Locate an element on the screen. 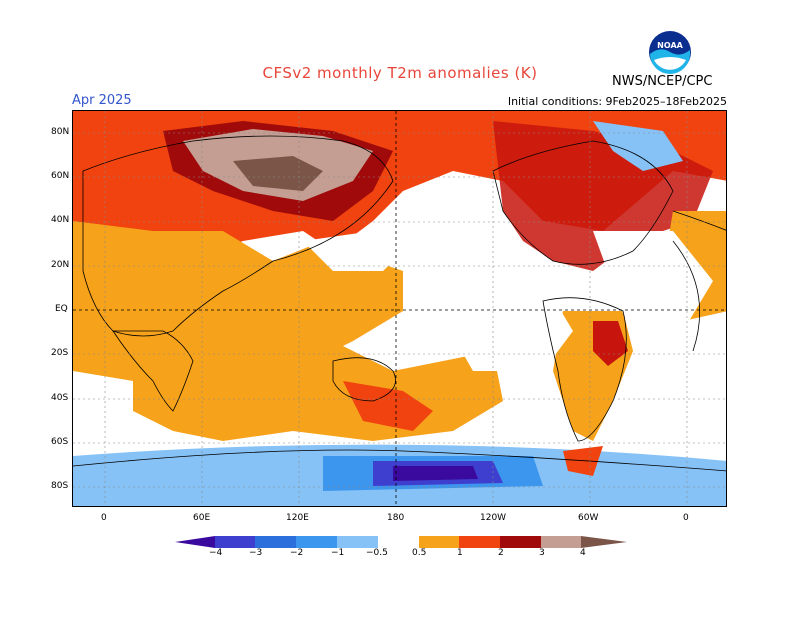 Image resolution: width=800 pixels, height=618 pixels. cool-atlantic is located at coordinates (653, 286).